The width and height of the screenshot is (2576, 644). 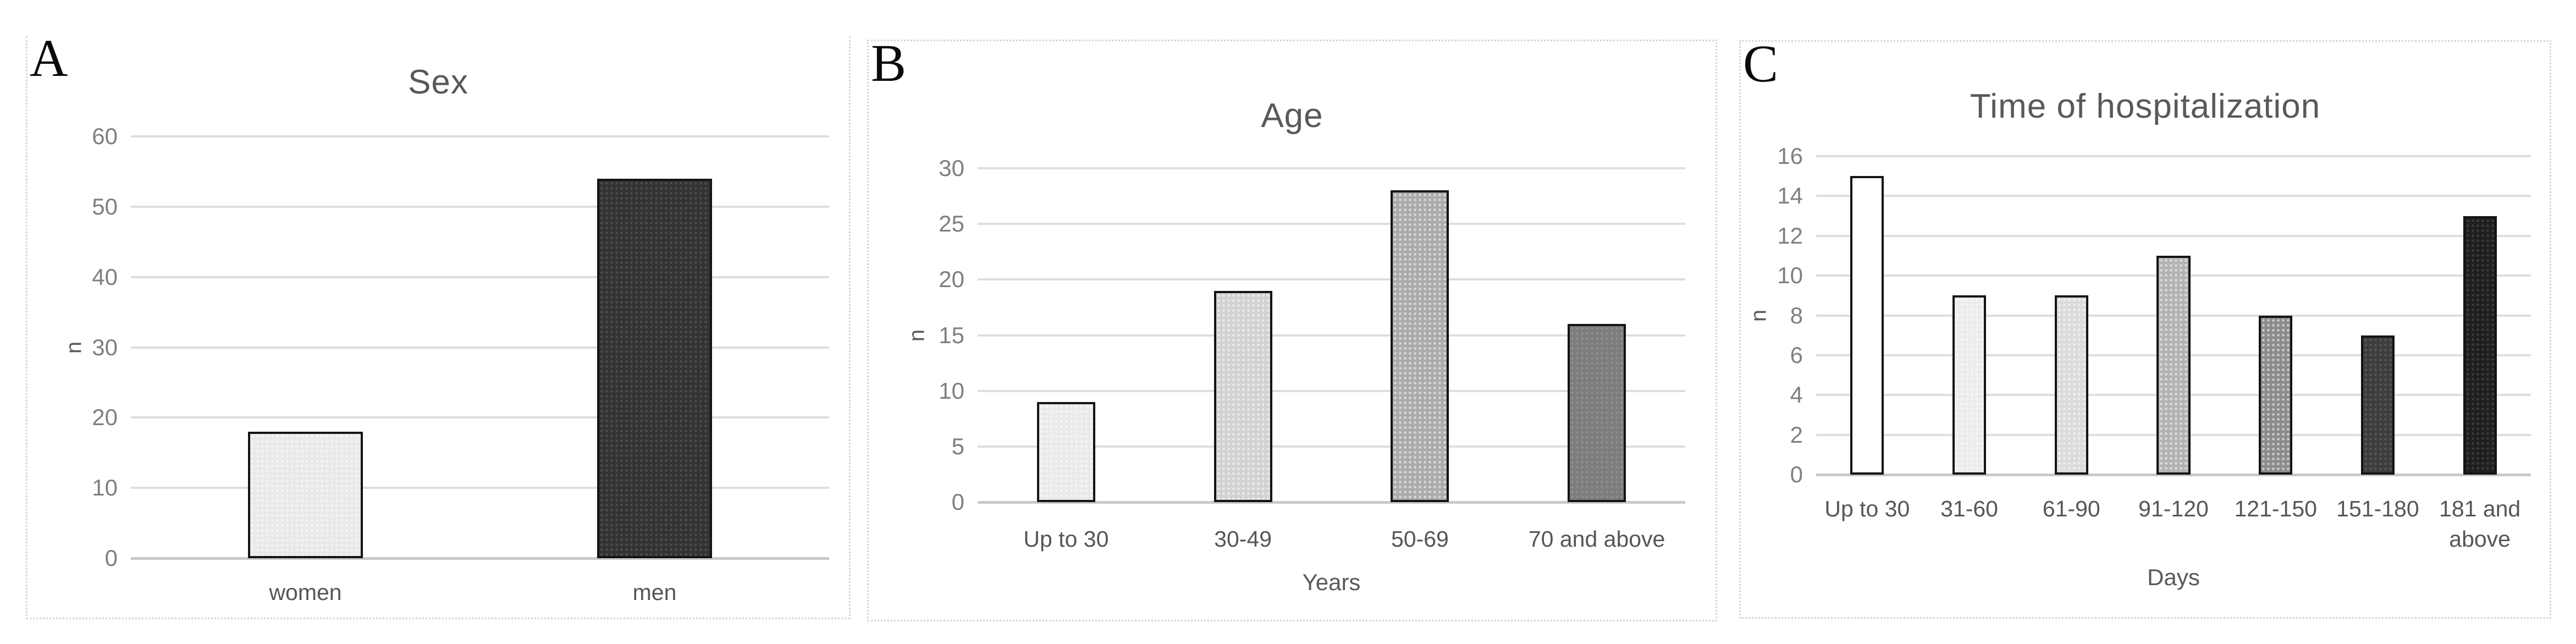 I want to click on y-tick-label-8: 8, so click(x=1796, y=315).